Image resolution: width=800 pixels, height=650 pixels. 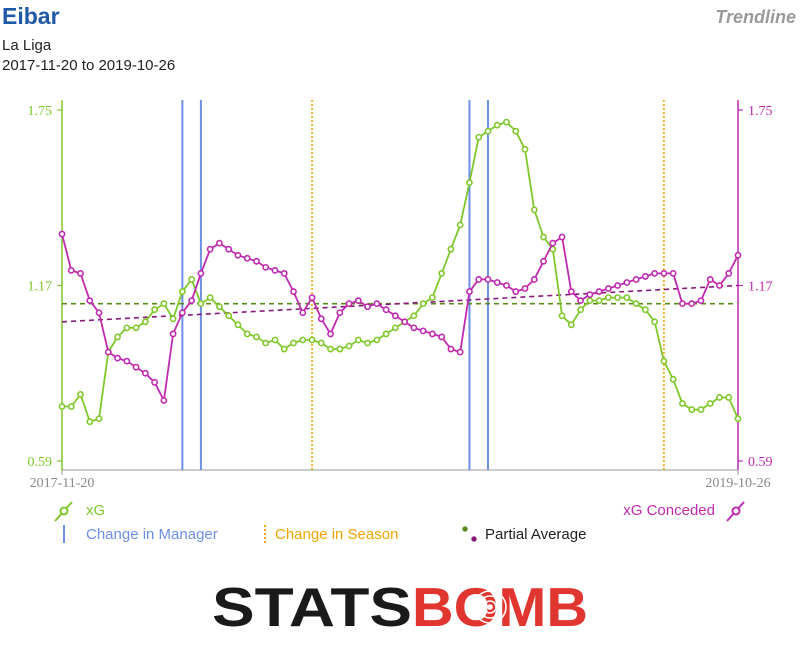 What do you see at coordinates (669, 510) in the screenshot?
I see `xgc-legend-label: xG Conceded` at bounding box center [669, 510].